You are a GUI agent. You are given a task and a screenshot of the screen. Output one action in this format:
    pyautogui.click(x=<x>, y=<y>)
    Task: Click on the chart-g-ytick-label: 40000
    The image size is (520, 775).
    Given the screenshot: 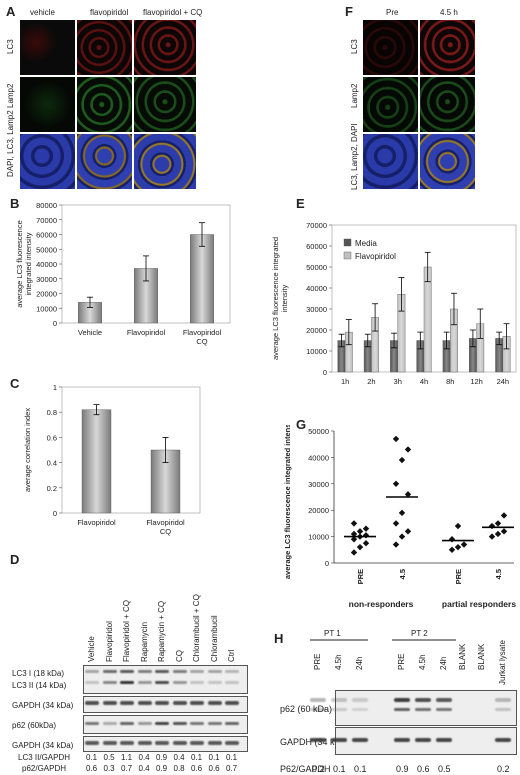 What is the action you would take?
    pyautogui.click(x=318, y=457)
    